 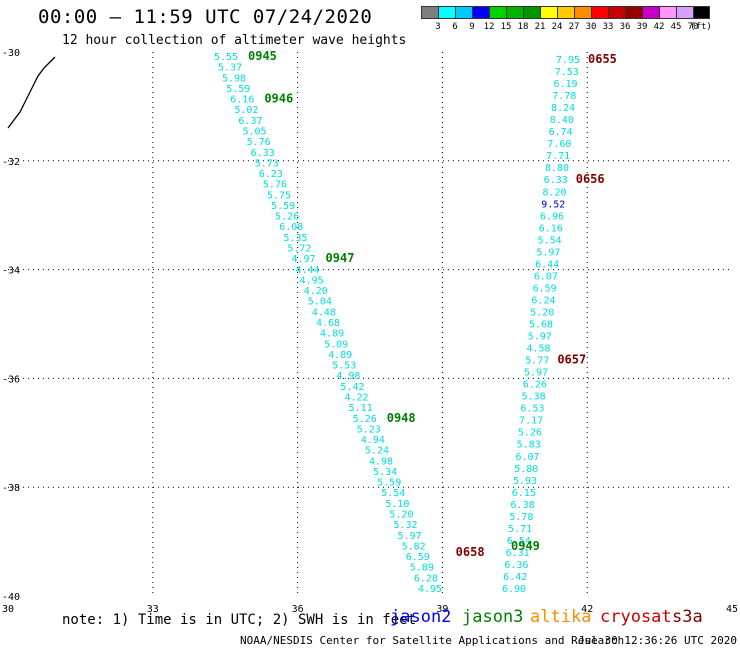 I want to click on y-tick-label: -30, so click(x=11, y=53).